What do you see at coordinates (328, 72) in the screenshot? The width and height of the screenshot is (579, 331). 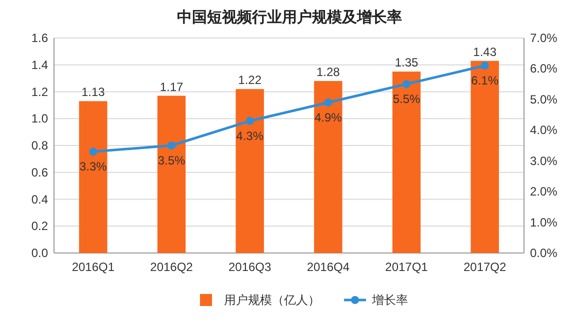 I see `data-label: 1.28` at bounding box center [328, 72].